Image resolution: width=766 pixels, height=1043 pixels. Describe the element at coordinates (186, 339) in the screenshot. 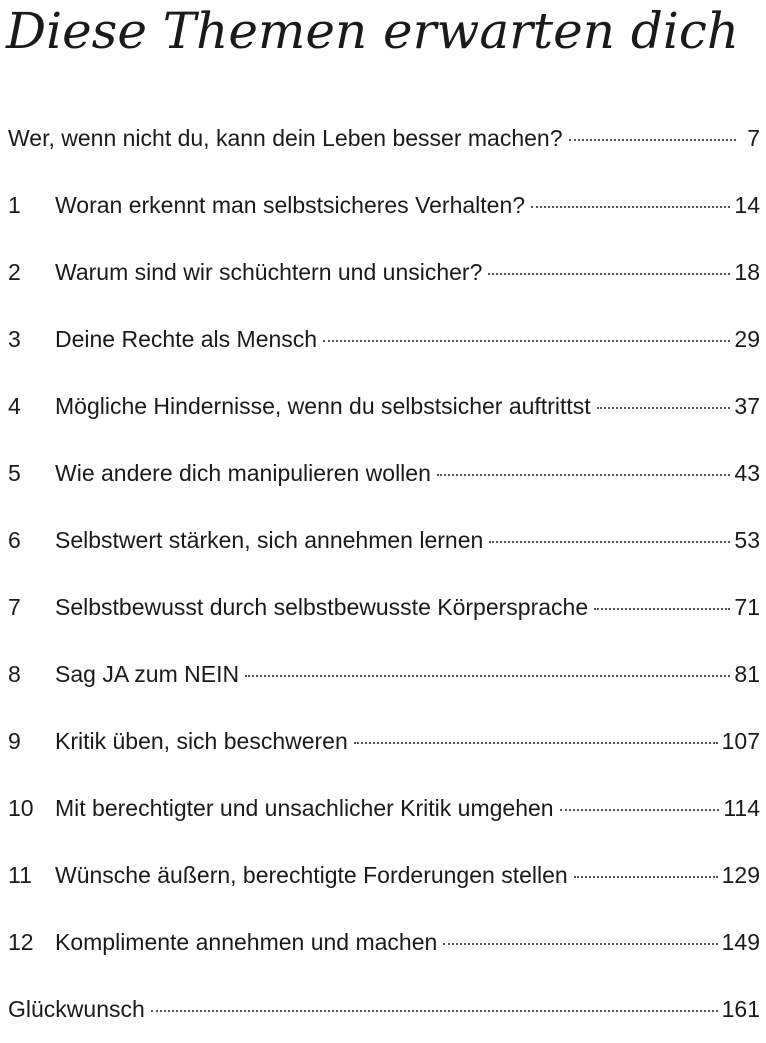

I see `toc-entry-title: Deine Rechte als Mensch` at that location.